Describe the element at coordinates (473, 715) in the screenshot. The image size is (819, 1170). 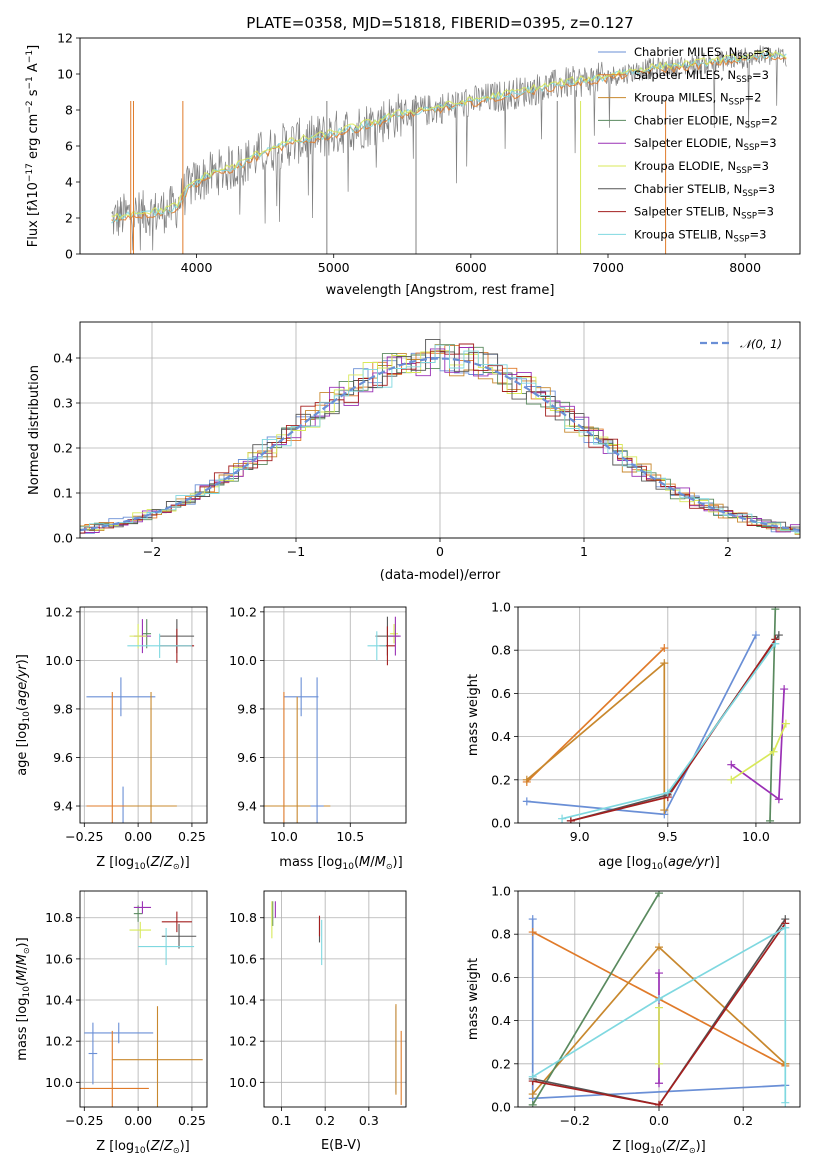
I see `y-axis-label: mass weight` at that location.